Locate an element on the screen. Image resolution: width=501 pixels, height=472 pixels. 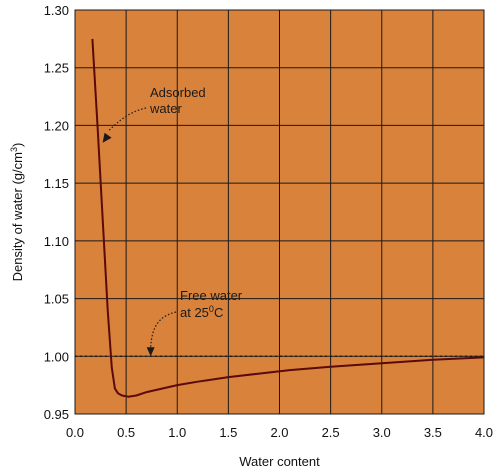
annotation-adsorbed-line-2: water is located at coordinates (165, 108).